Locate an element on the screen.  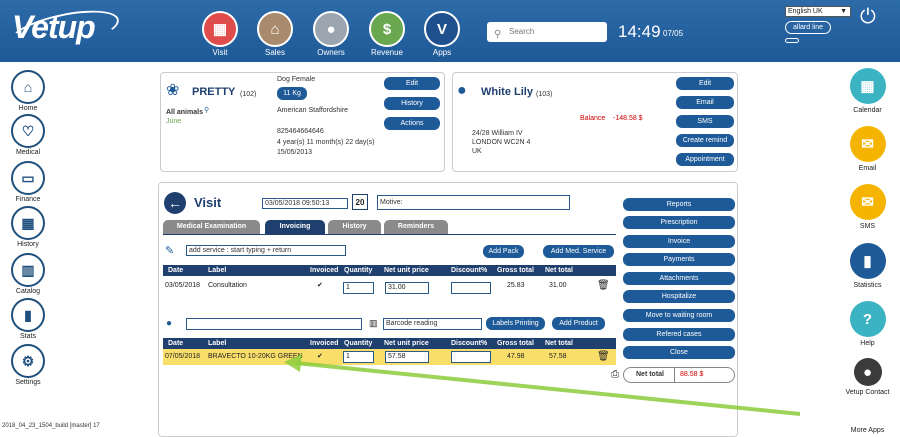
right-nav-statistics: ▮ Statistics is located at coordinates (867, 266).